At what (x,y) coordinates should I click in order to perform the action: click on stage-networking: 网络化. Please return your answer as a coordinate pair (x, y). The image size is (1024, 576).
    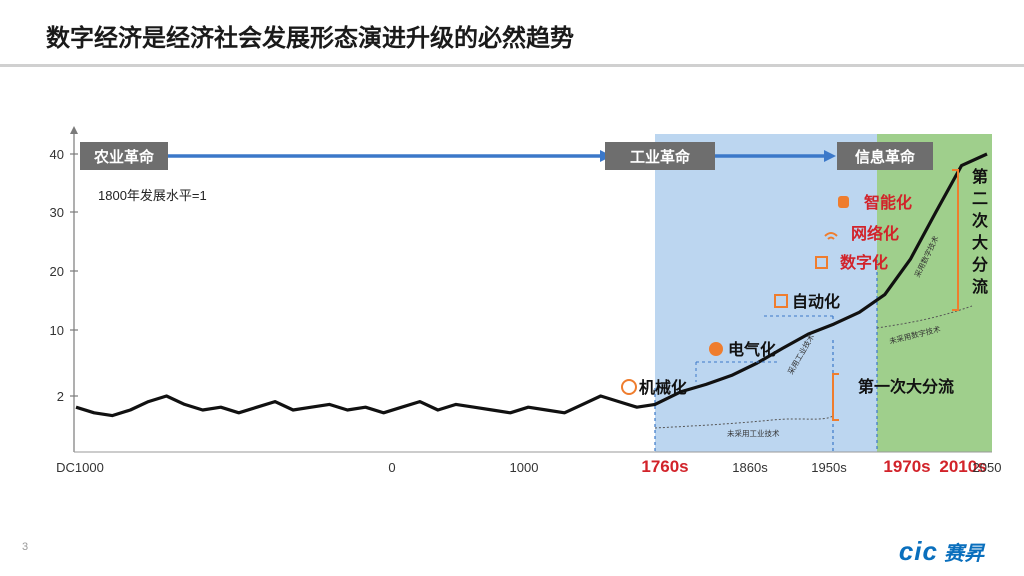
    Looking at the image, I should click on (861, 233).